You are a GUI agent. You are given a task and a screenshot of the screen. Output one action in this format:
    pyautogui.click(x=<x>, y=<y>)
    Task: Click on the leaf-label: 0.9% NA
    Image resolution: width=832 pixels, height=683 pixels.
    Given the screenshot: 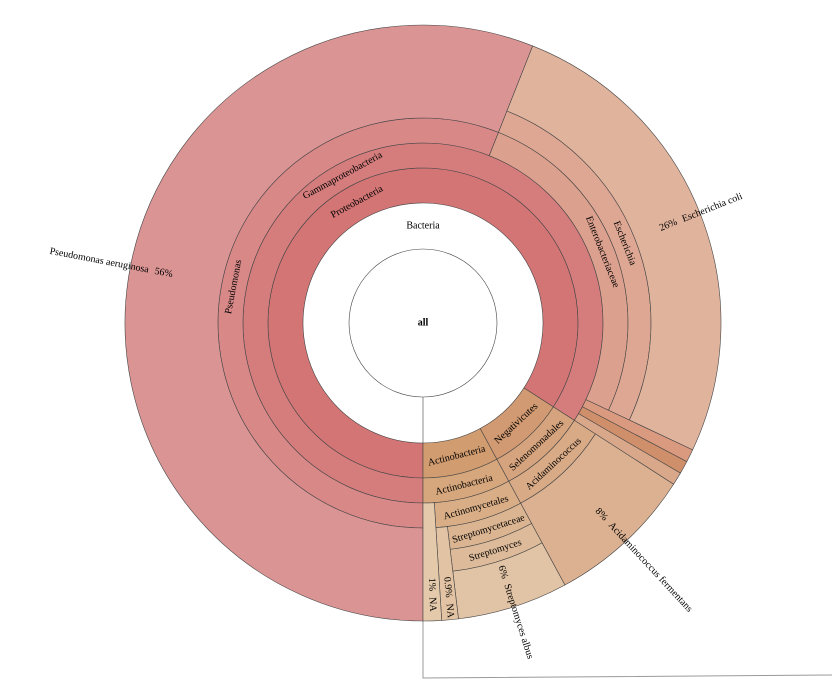 What is the action you would take?
    pyautogui.click(x=448, y=597)
    